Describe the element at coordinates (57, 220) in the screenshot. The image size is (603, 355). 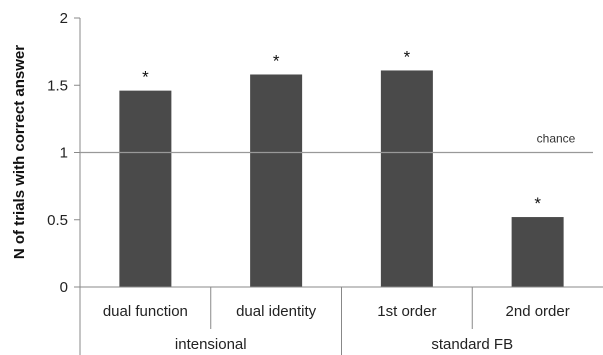
I see `y-tick-label: 0.5` at that location.